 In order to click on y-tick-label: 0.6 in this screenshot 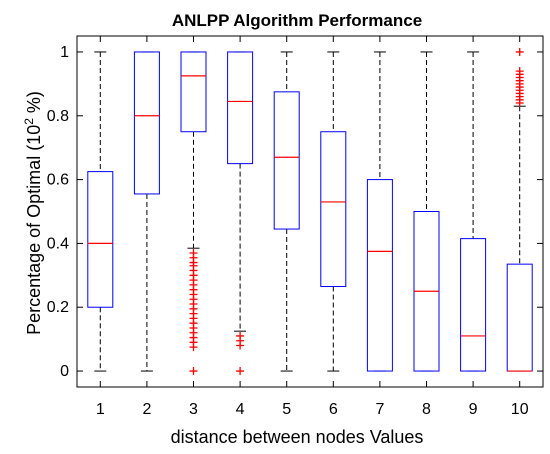, I will do `click(58, 180)`.